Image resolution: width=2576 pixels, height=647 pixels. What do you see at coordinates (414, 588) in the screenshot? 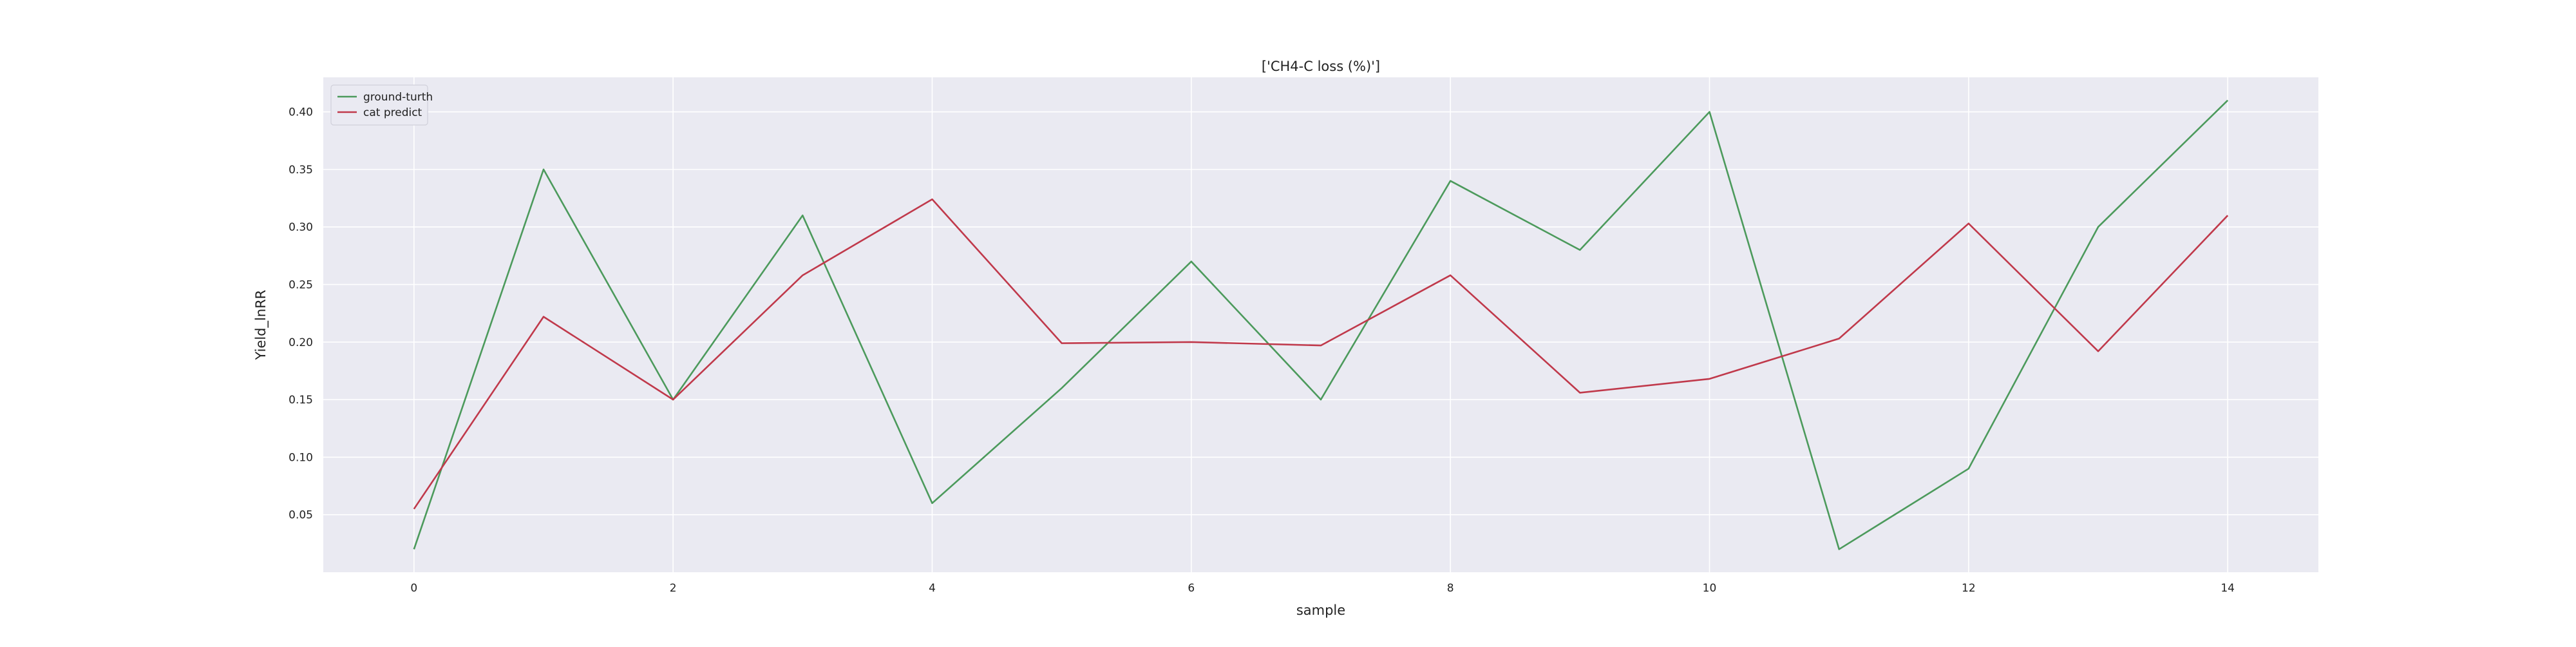
I see `x-tick-label: 0` at bounding box center [414, 588].